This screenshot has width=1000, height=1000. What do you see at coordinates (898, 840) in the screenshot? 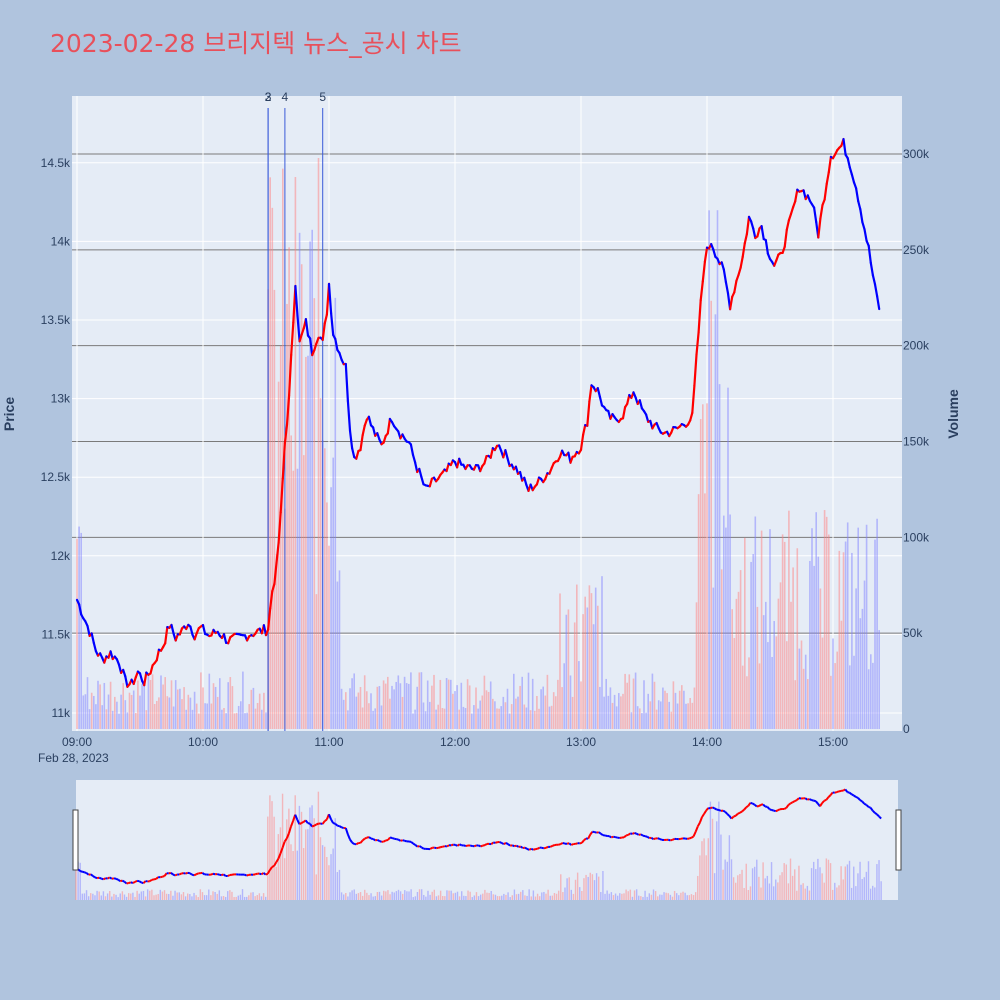
I see `range-slider-right-handle` at bounding box center [898, 840].